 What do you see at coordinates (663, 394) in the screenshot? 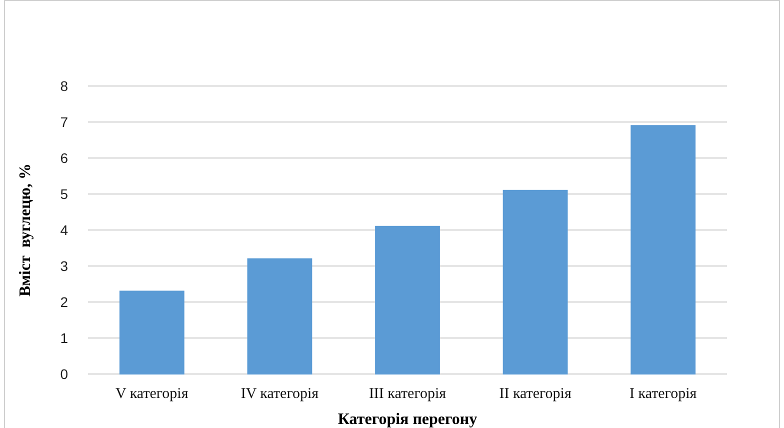
I see `x-tick-label: I категорія` at bounding box center [663, 394].